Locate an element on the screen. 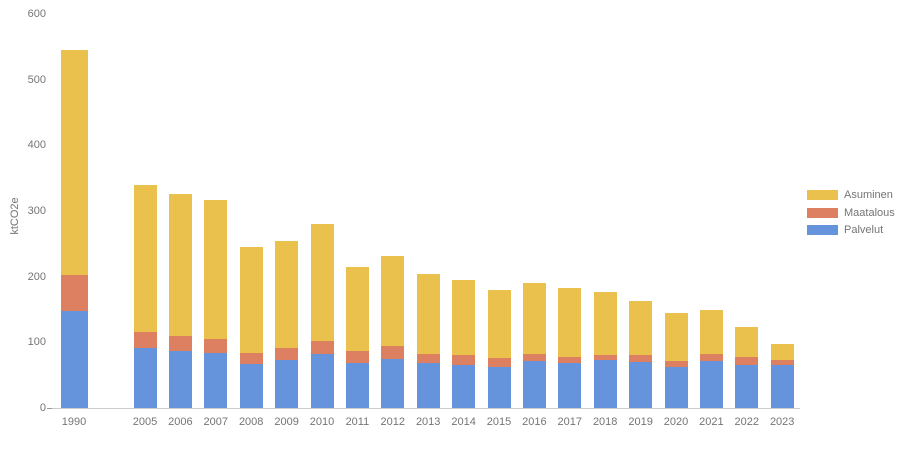  bar-2008-palvelut is located at coordinates (251, 386).